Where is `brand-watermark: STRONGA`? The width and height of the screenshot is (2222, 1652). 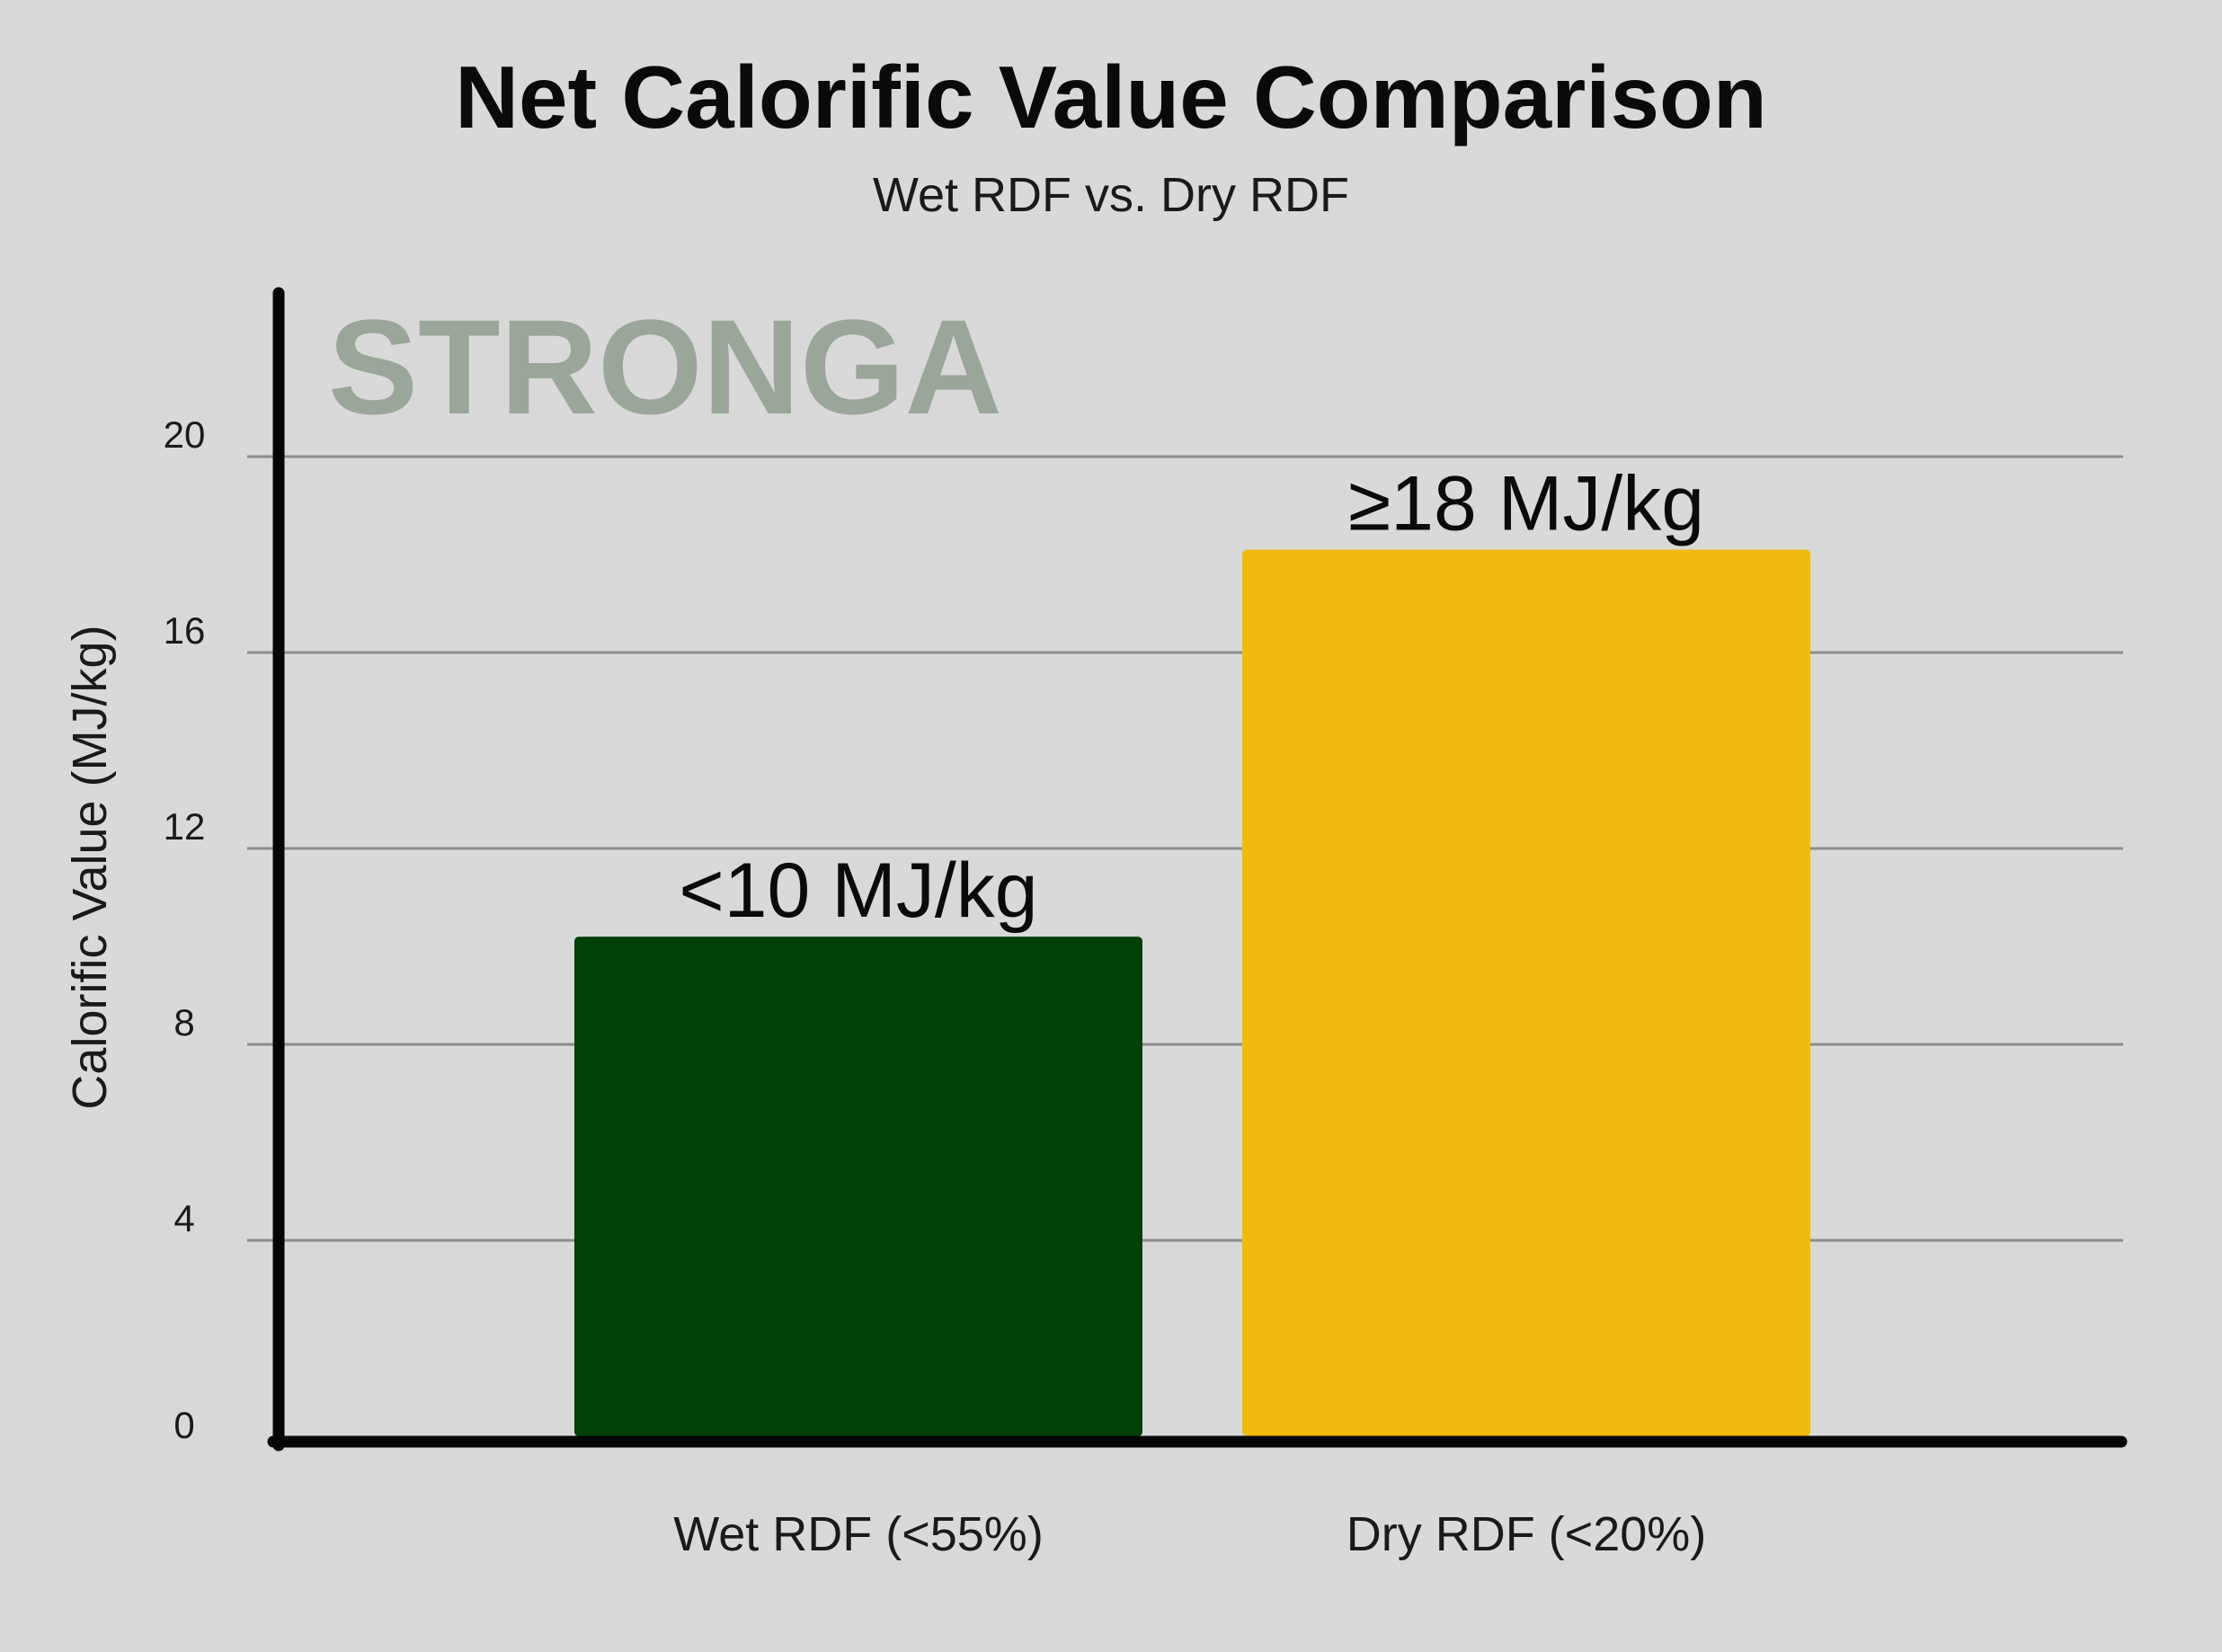 brand-watermark: STRONGA is located at coordinates (665, 366).